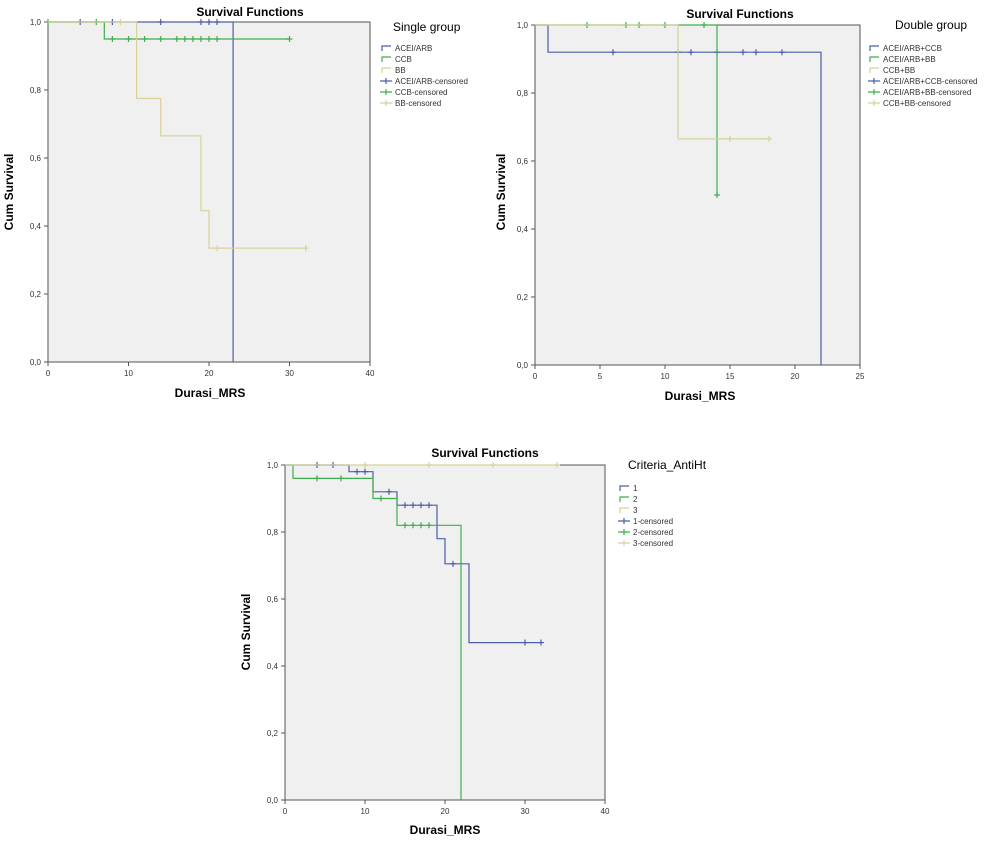 The image size is (1000, 854). I want to click on x-tick-label: 10, so click(665, 376).